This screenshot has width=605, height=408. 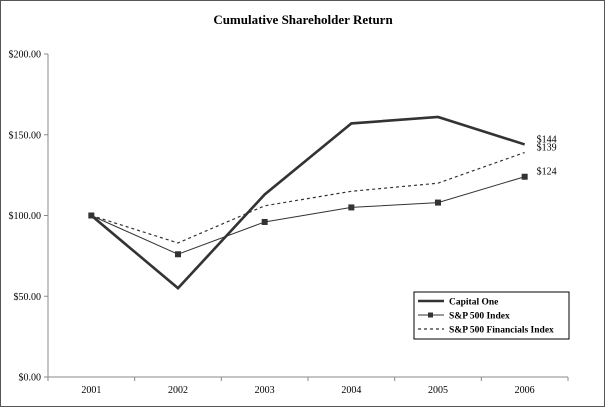 I want to click on chart-title: Cumulative Shareholder Return, so click(x=303, y=19).